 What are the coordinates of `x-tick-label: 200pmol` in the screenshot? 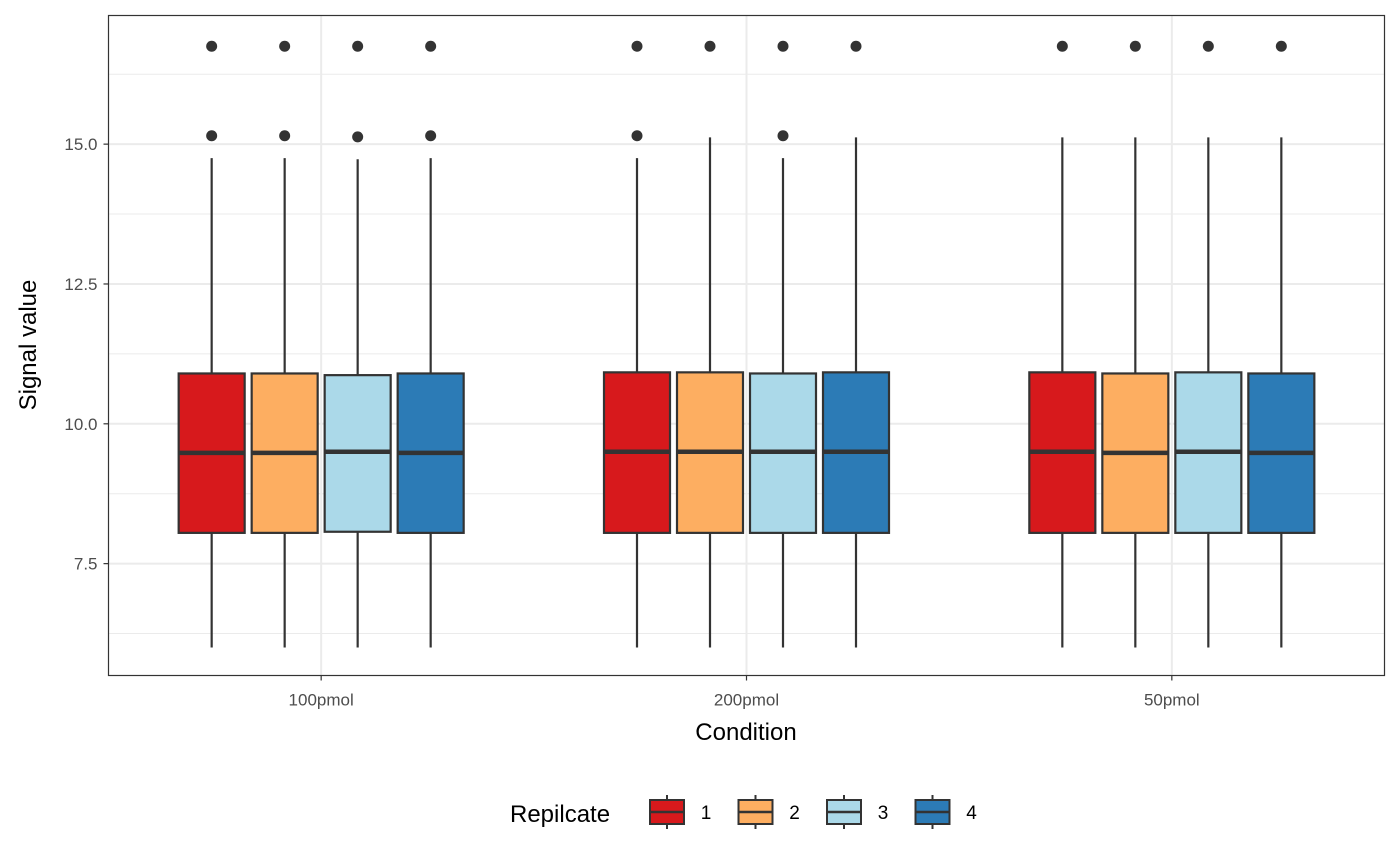 It's located at (746, 700).